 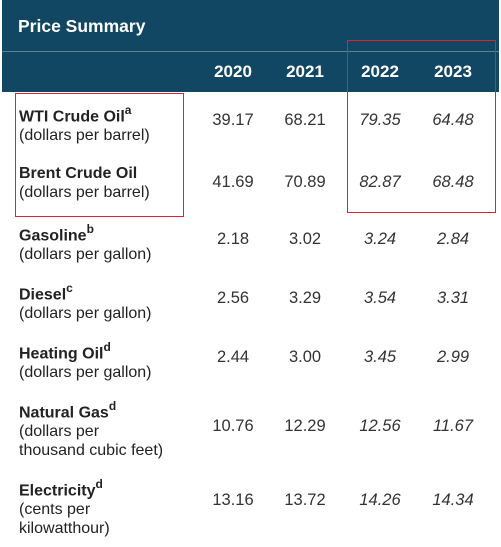 What do you see at coordinates (453, 357) in the screenshot?
I see `value-2023: 2.99` at bounding box center [453, 357].